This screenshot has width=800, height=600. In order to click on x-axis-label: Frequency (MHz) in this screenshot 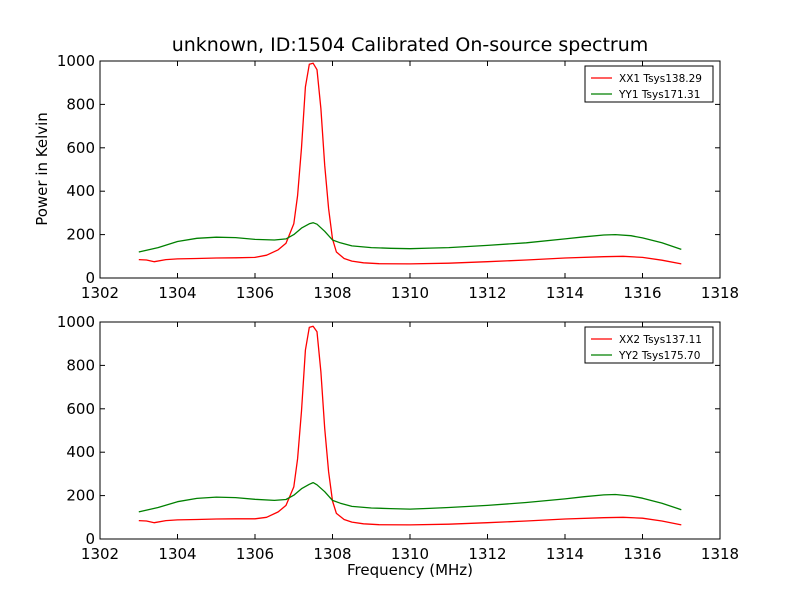, I will do `click(410, 570)`.